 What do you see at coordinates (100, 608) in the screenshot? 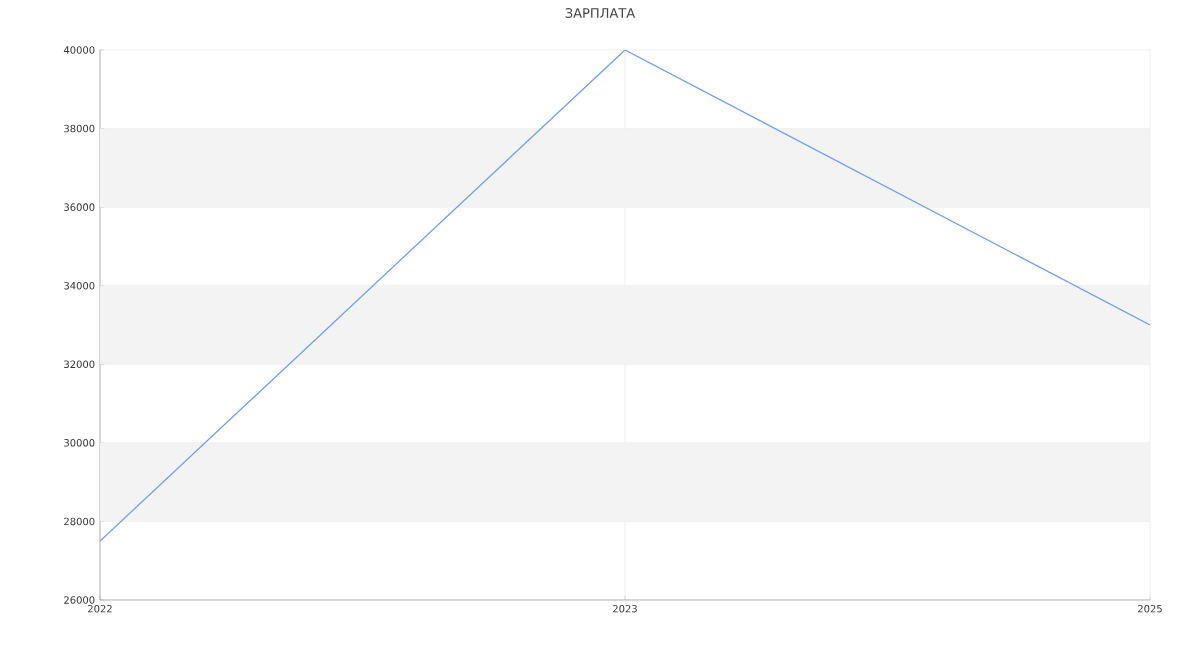
I see `x-tick-label: 2022` at bounding box center [100, 608].